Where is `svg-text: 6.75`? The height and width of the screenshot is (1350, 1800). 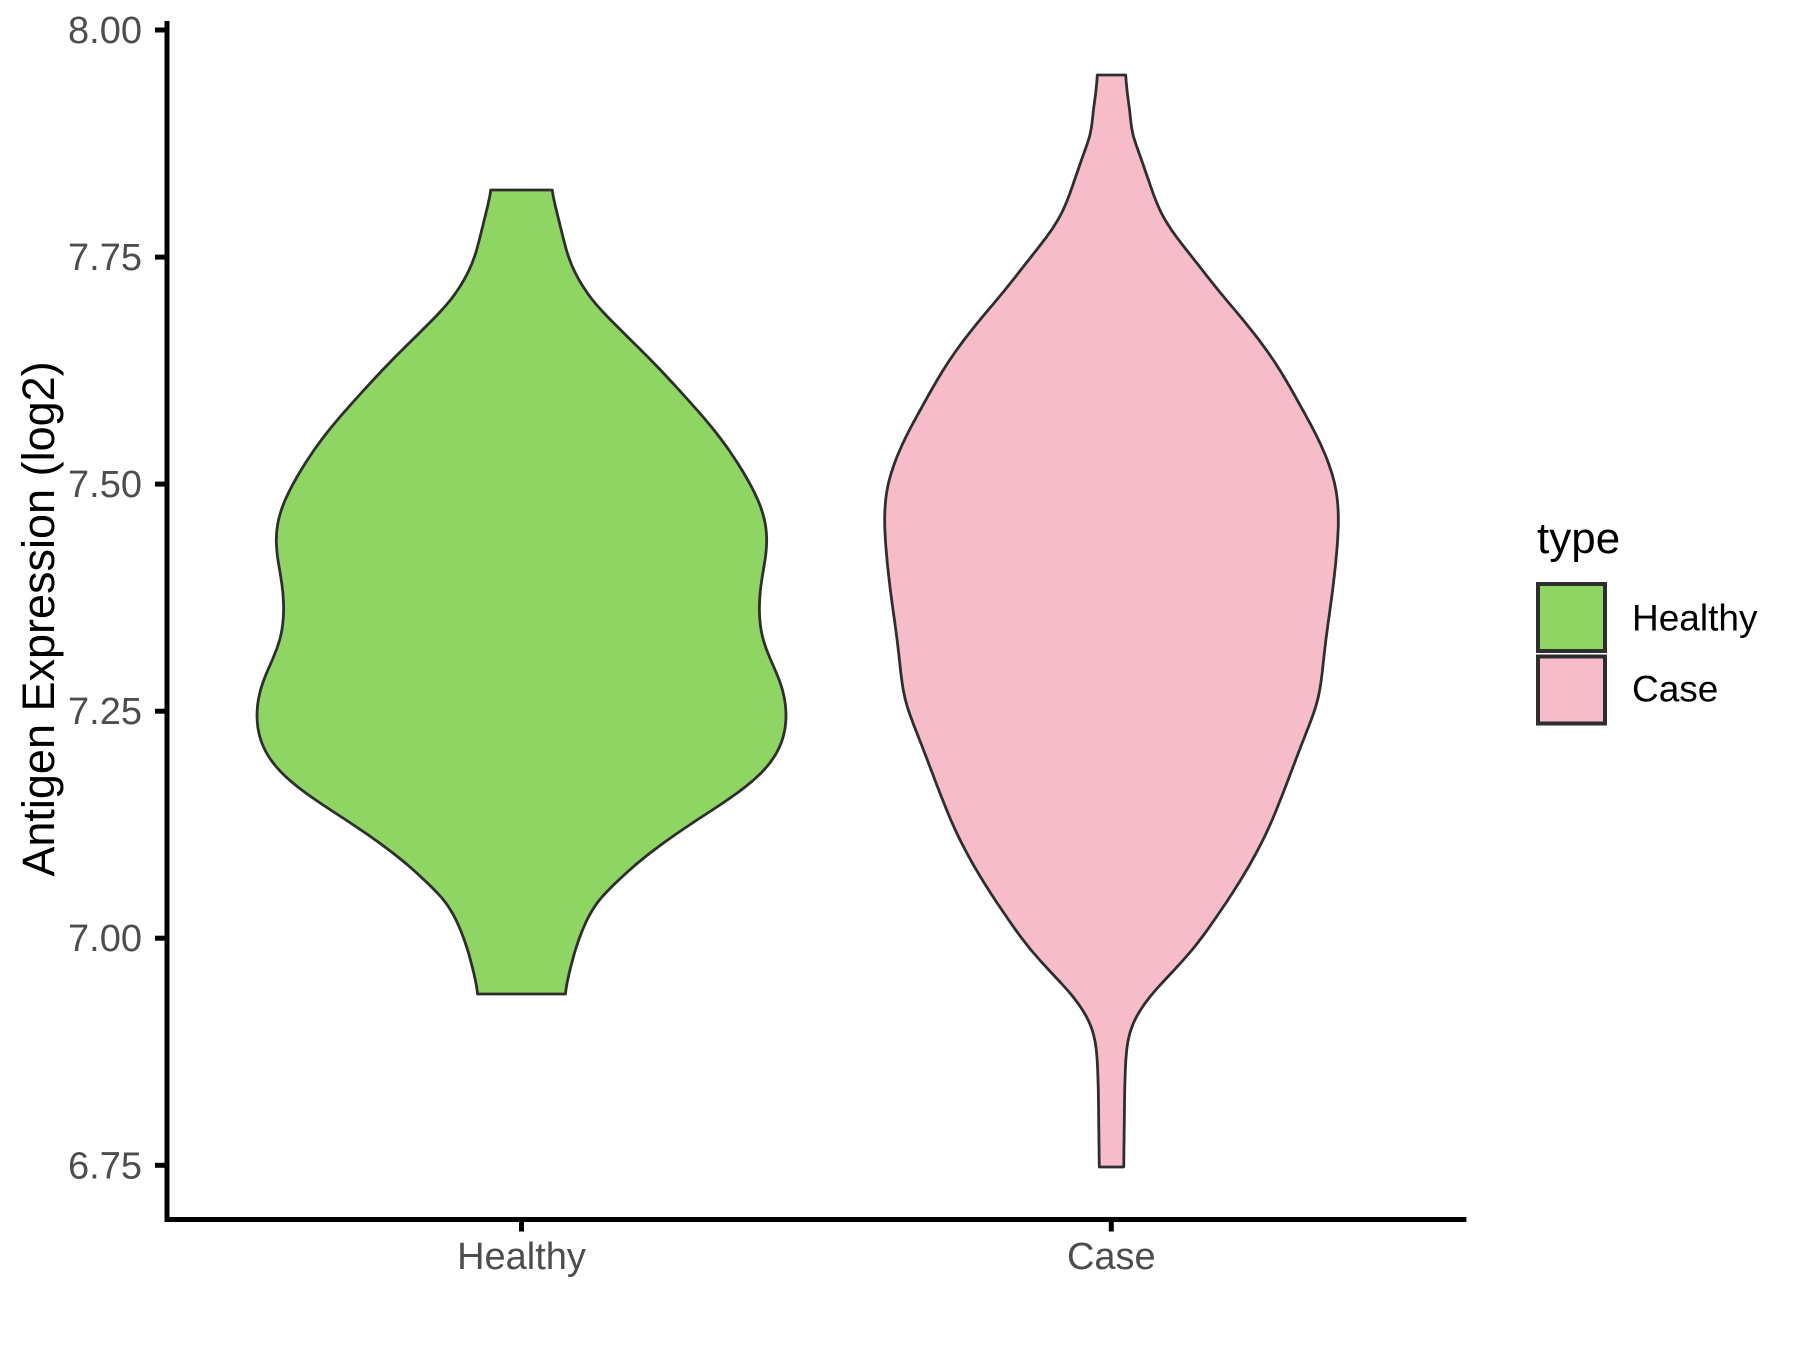
svg-text: 6.75 is located at coordinates (105, 1166).